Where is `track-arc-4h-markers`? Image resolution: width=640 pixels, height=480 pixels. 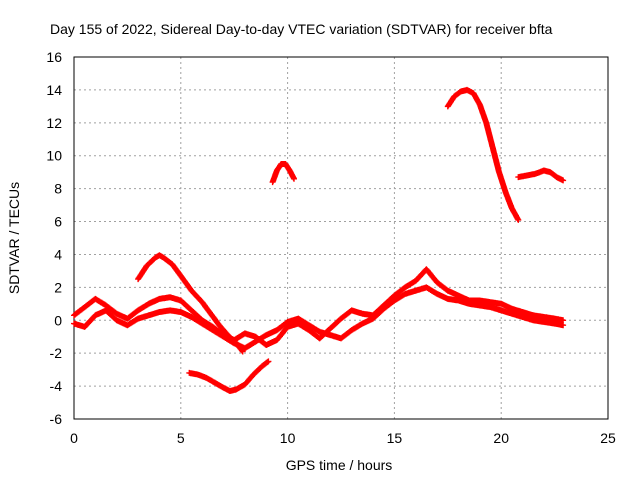
track-arc-4h-markers is located at coordinates (190, 303).